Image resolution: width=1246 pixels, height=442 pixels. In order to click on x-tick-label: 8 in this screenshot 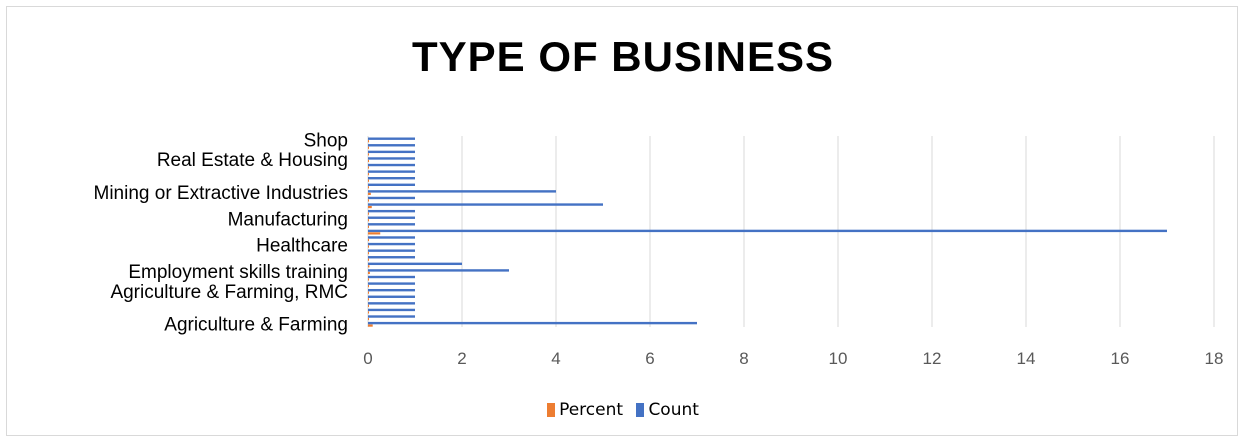, I will do `click(743, 358)`.